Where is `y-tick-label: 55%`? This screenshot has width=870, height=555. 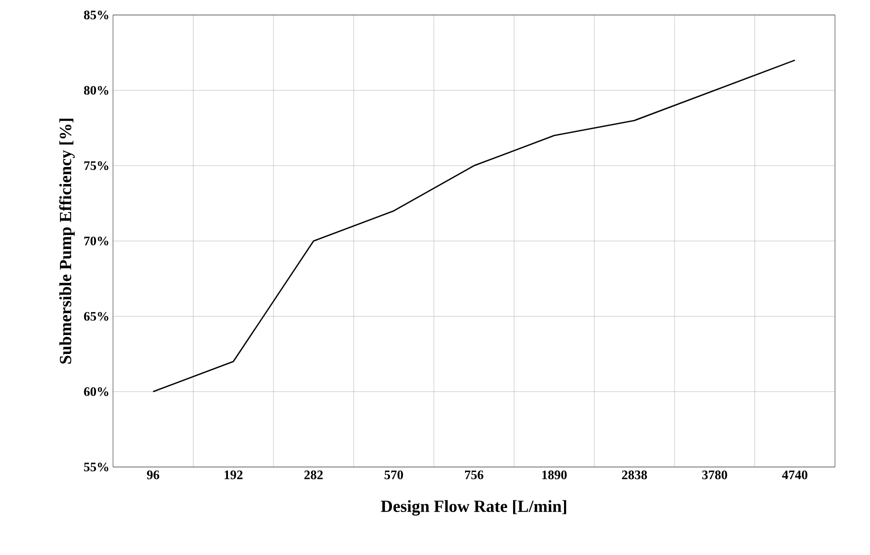 y-tick-label: 55% is located at coordinates (96, 467).